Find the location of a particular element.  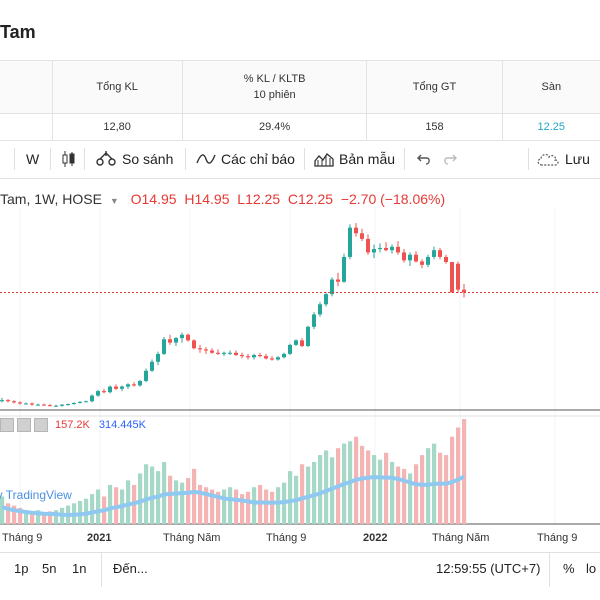

templates-button: Bản mẫu is located at coordinates (354, 159).